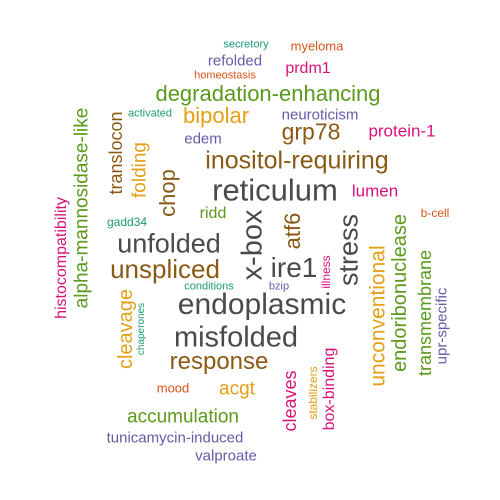  I want to click on word-valproate: valproate, so click(226, 456).